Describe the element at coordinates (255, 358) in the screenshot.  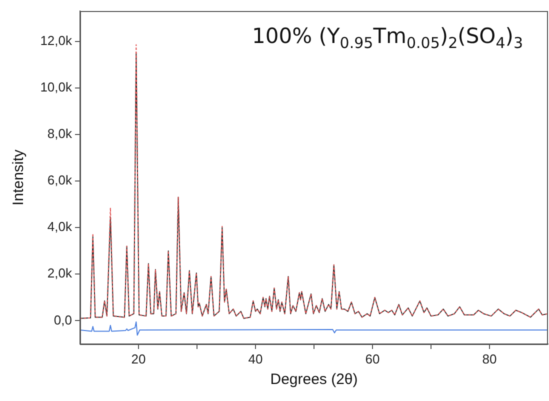
I see `x-tick-label: 40` at that location.